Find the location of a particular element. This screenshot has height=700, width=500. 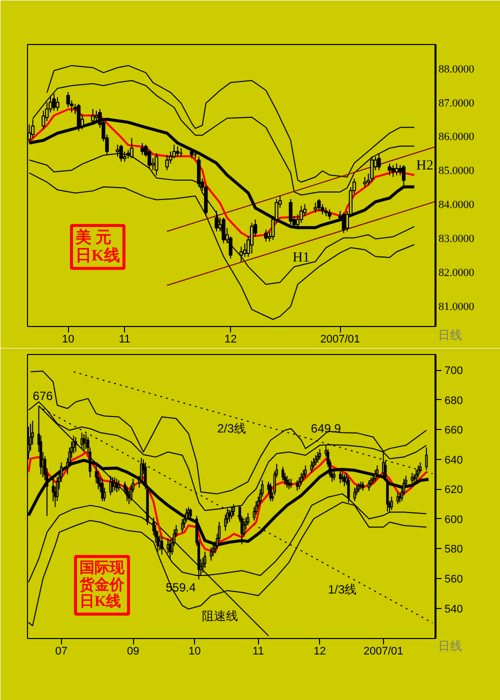

annotation: 1/3线 is located at coordinates (342, 589).